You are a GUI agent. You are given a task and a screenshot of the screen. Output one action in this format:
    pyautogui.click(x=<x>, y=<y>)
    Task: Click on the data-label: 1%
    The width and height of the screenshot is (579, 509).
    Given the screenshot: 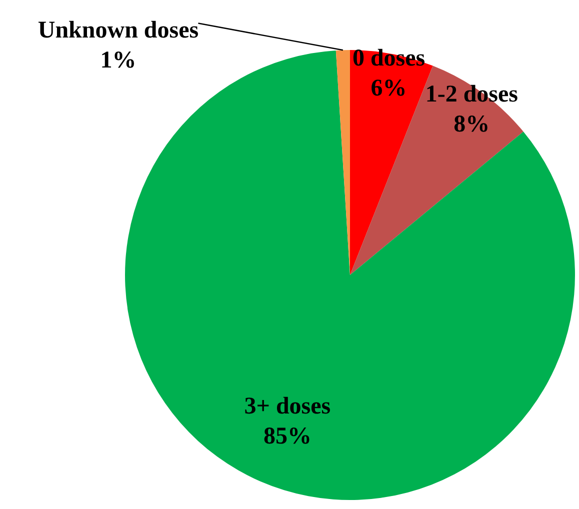 What is the action you would take?
    pyautogui.click(x=118, y=60)
    